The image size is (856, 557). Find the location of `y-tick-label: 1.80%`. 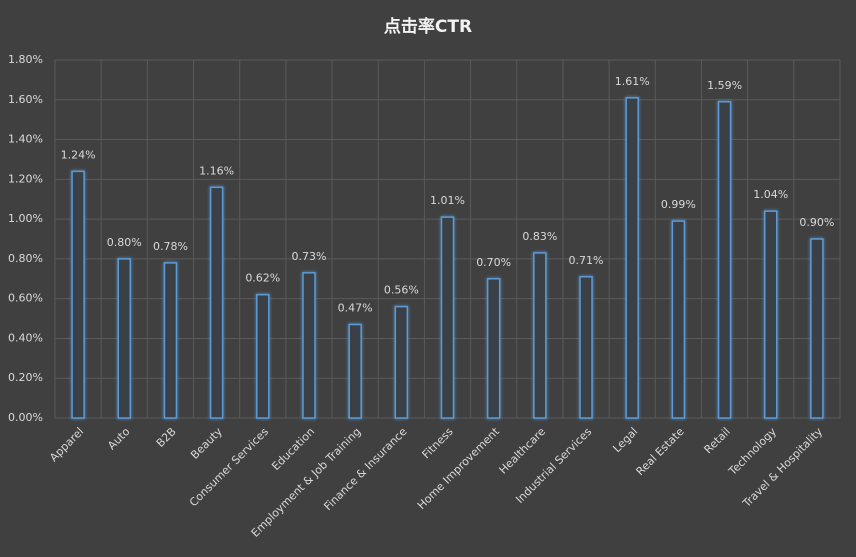

y-tick-label: 1.80% is located at coordinates (25, 59).